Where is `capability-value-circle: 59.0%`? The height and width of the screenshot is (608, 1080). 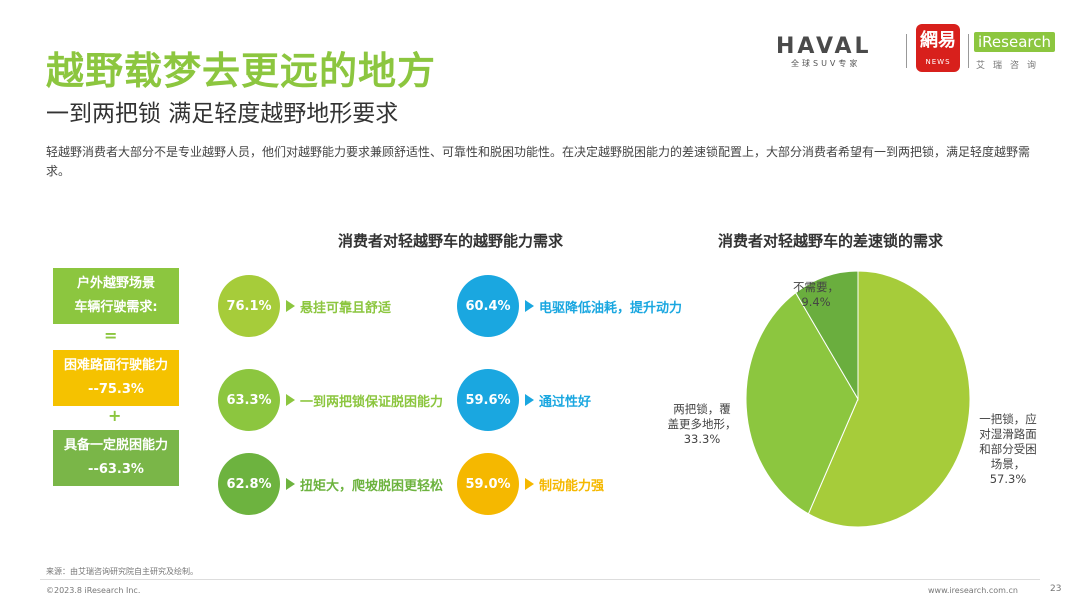
capability-value-circle: 59.0% is located at coordinates (488, 484).